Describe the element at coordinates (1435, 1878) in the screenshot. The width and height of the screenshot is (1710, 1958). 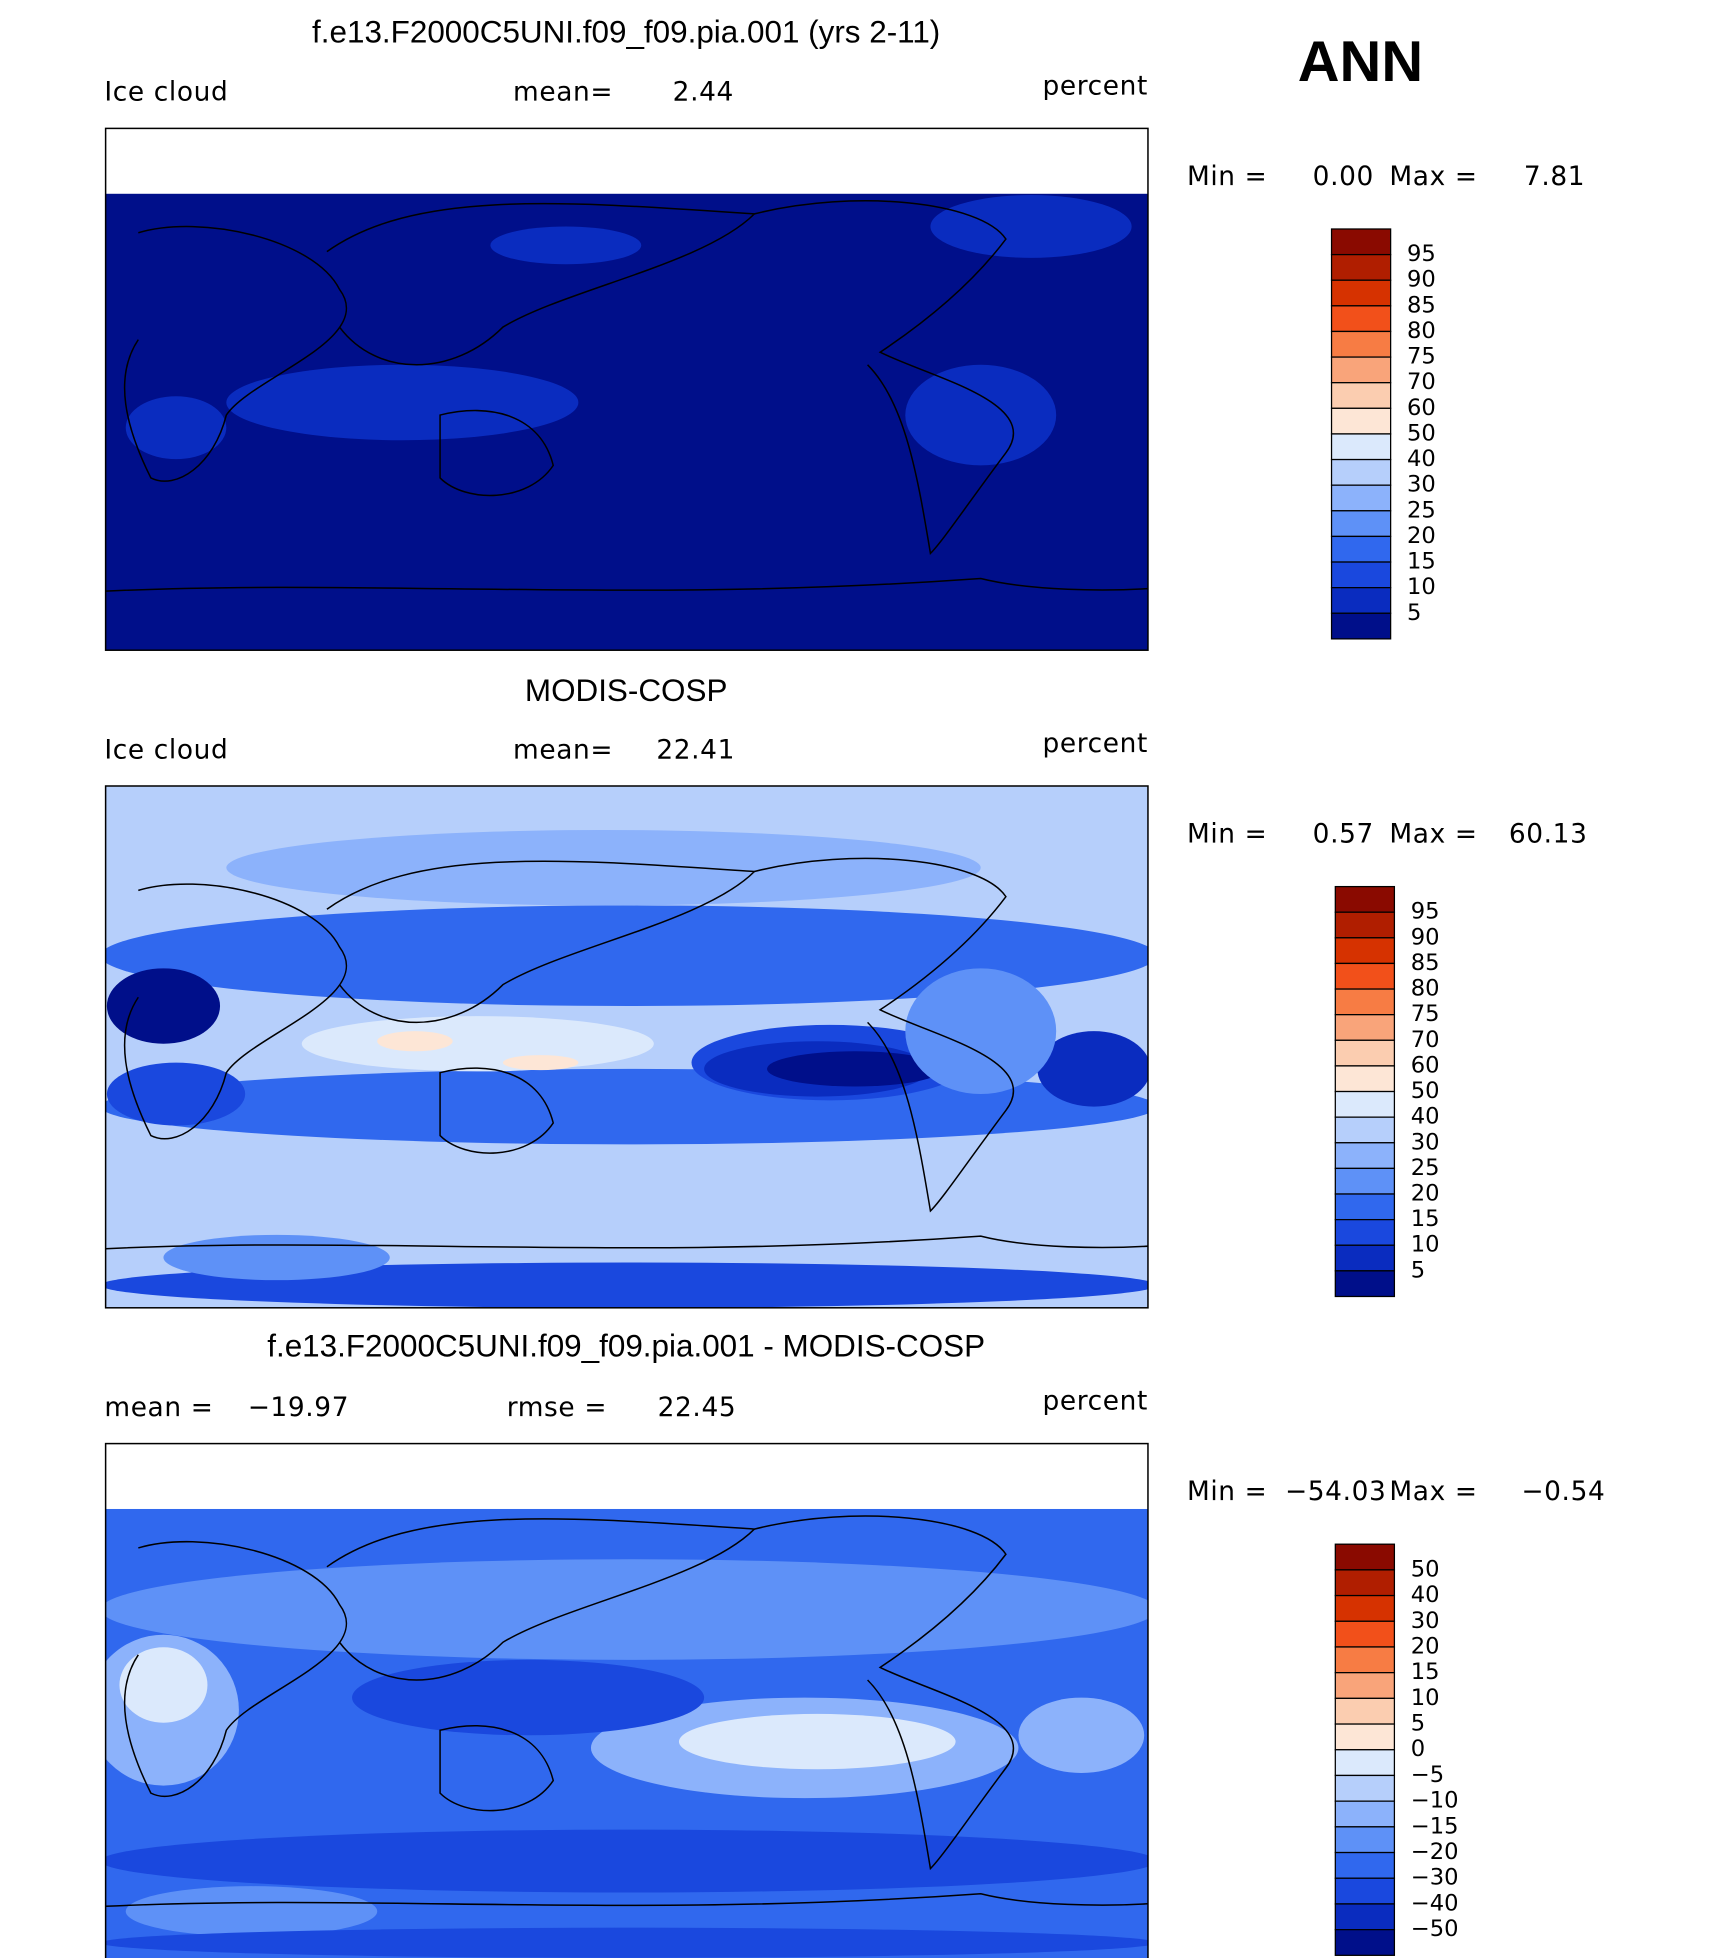
I see `colorbar-label: −30` at that location.